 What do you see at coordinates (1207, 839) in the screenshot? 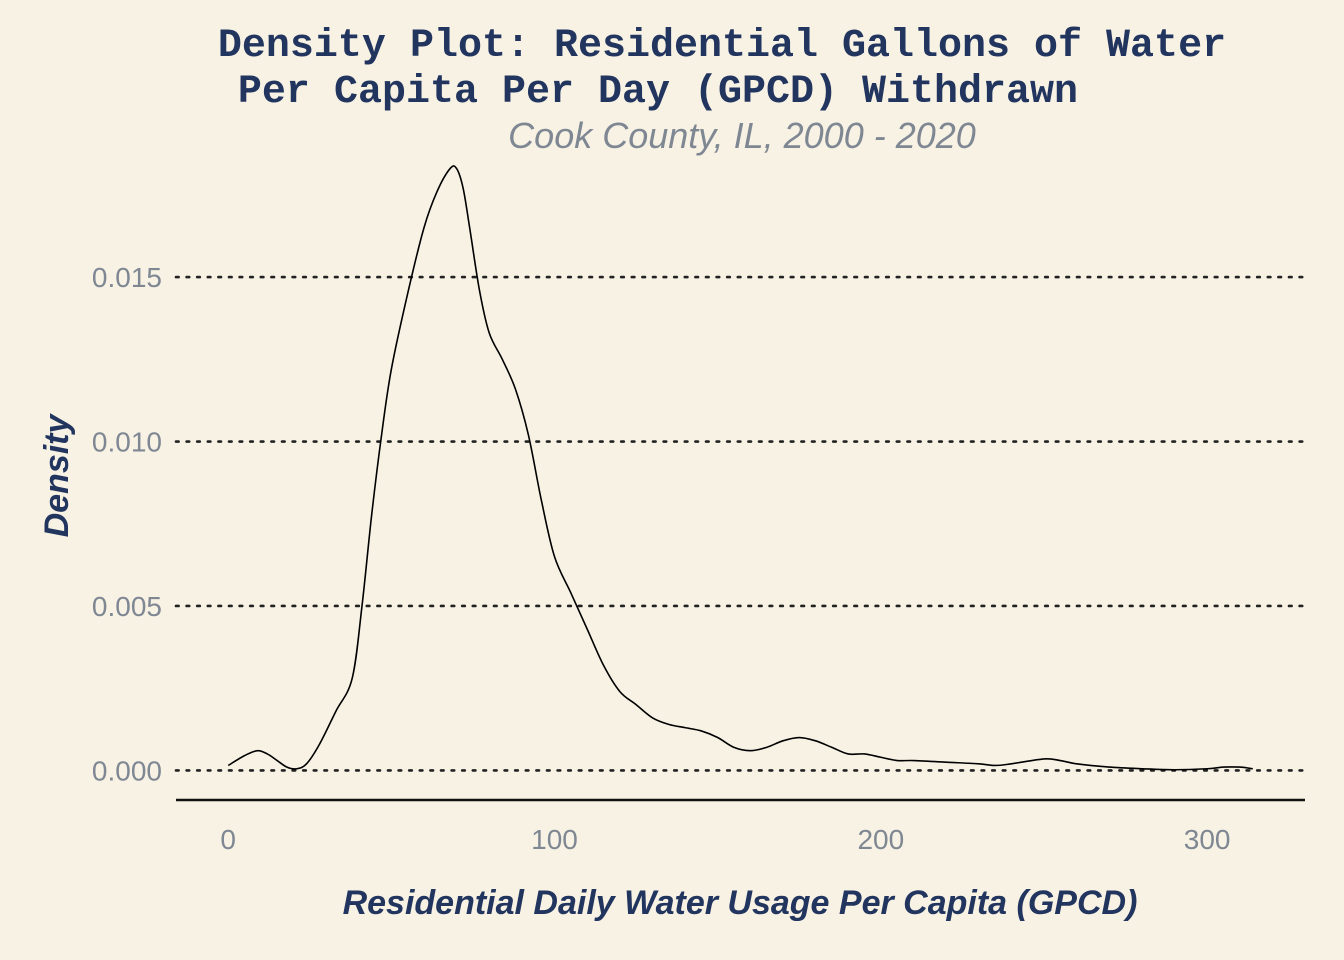
I see `x-tick-label-3: 300` at bounding box center [1207, 839].